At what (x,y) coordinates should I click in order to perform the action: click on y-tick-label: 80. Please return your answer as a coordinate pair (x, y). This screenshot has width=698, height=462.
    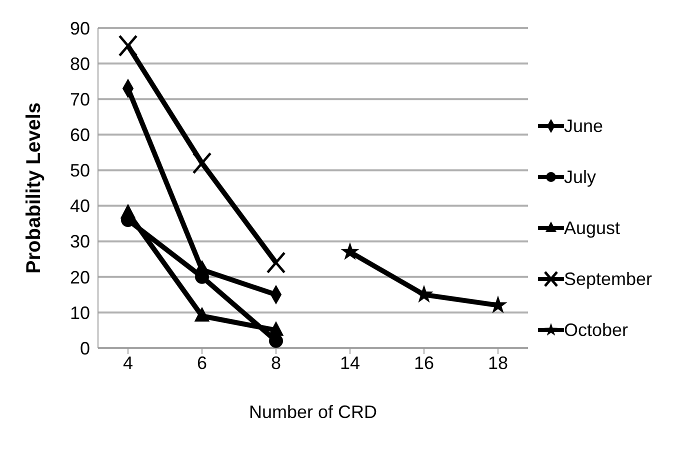
    Looking at the image, I should click on (80, 64).